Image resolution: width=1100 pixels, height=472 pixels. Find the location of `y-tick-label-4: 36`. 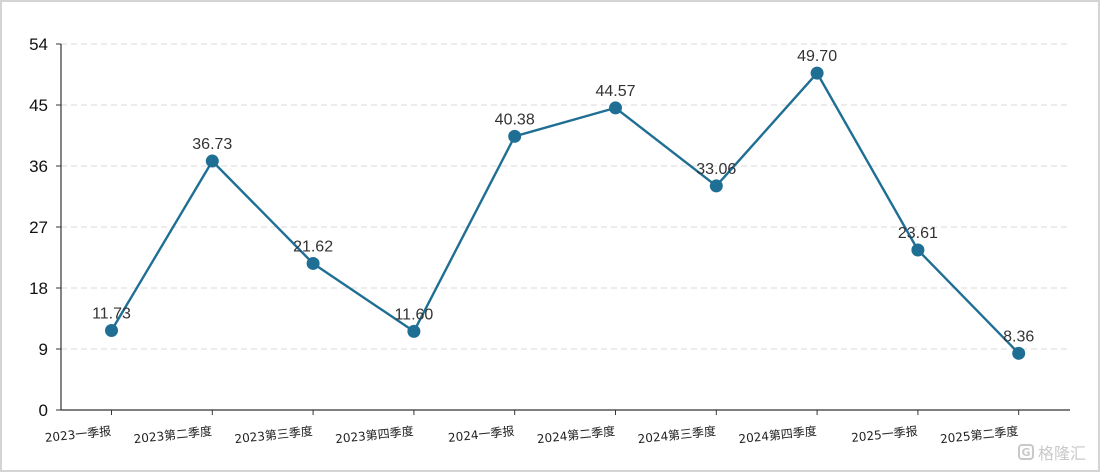

y-tick-label-4: 36 is located at coordinates (38, 166).